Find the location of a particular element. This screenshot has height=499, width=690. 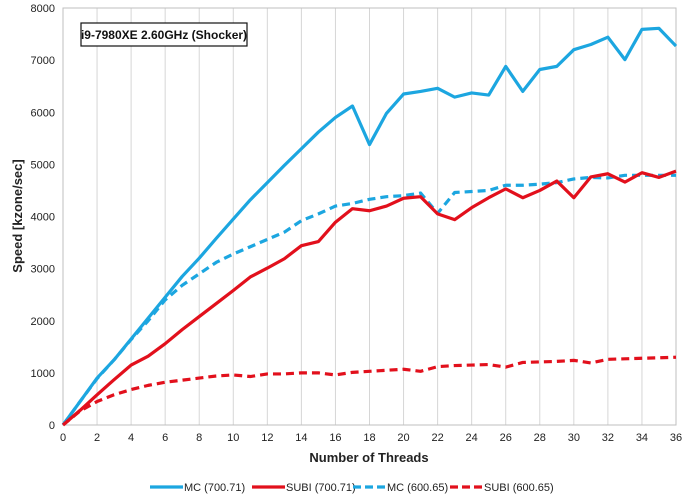

x-tick-label-36: 36 is located at coordinates (676, 438).